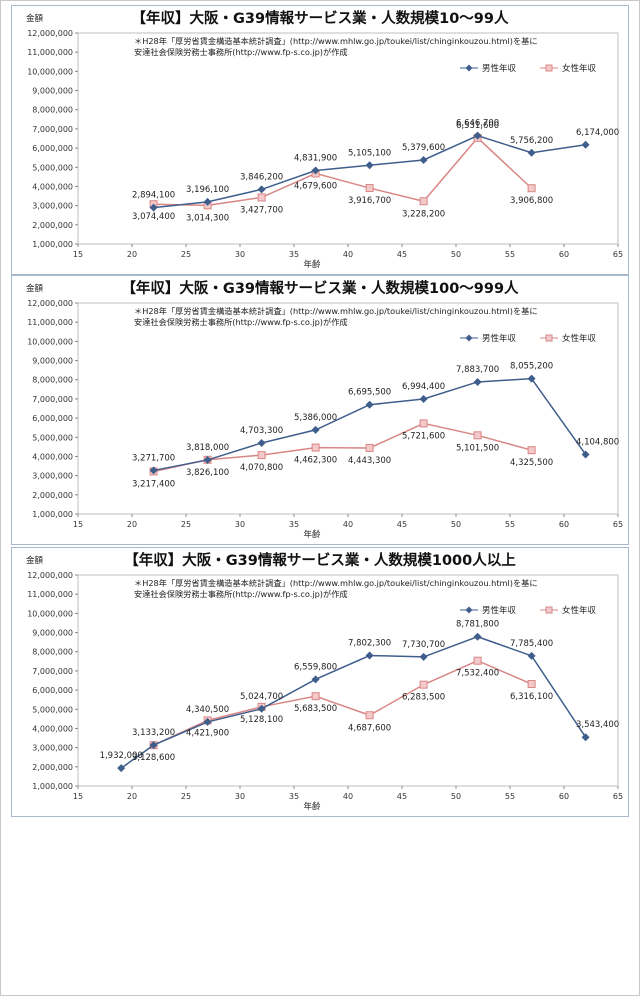 The width and height of the screenshot is (640, 996). What do you see at coordinates (531, 697) in the screenshot?
I see `data-label: 6,316,100` at bounding box center [531, 697].